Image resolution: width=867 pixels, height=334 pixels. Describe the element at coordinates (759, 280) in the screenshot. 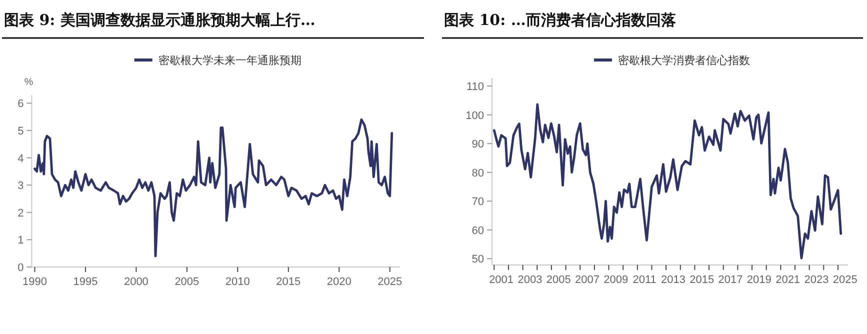

I see `x-tick-label: 2019` at that location.